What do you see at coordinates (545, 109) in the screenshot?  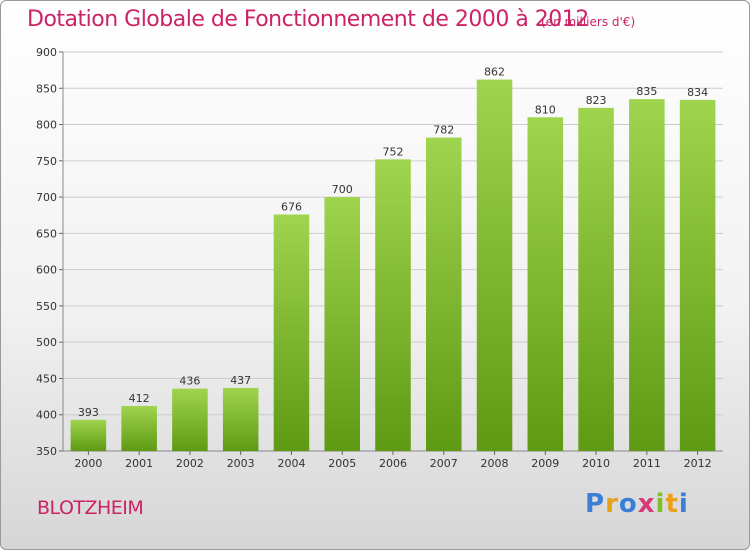 I see `value-label-2009: 810` at bounding box center [545, 109].